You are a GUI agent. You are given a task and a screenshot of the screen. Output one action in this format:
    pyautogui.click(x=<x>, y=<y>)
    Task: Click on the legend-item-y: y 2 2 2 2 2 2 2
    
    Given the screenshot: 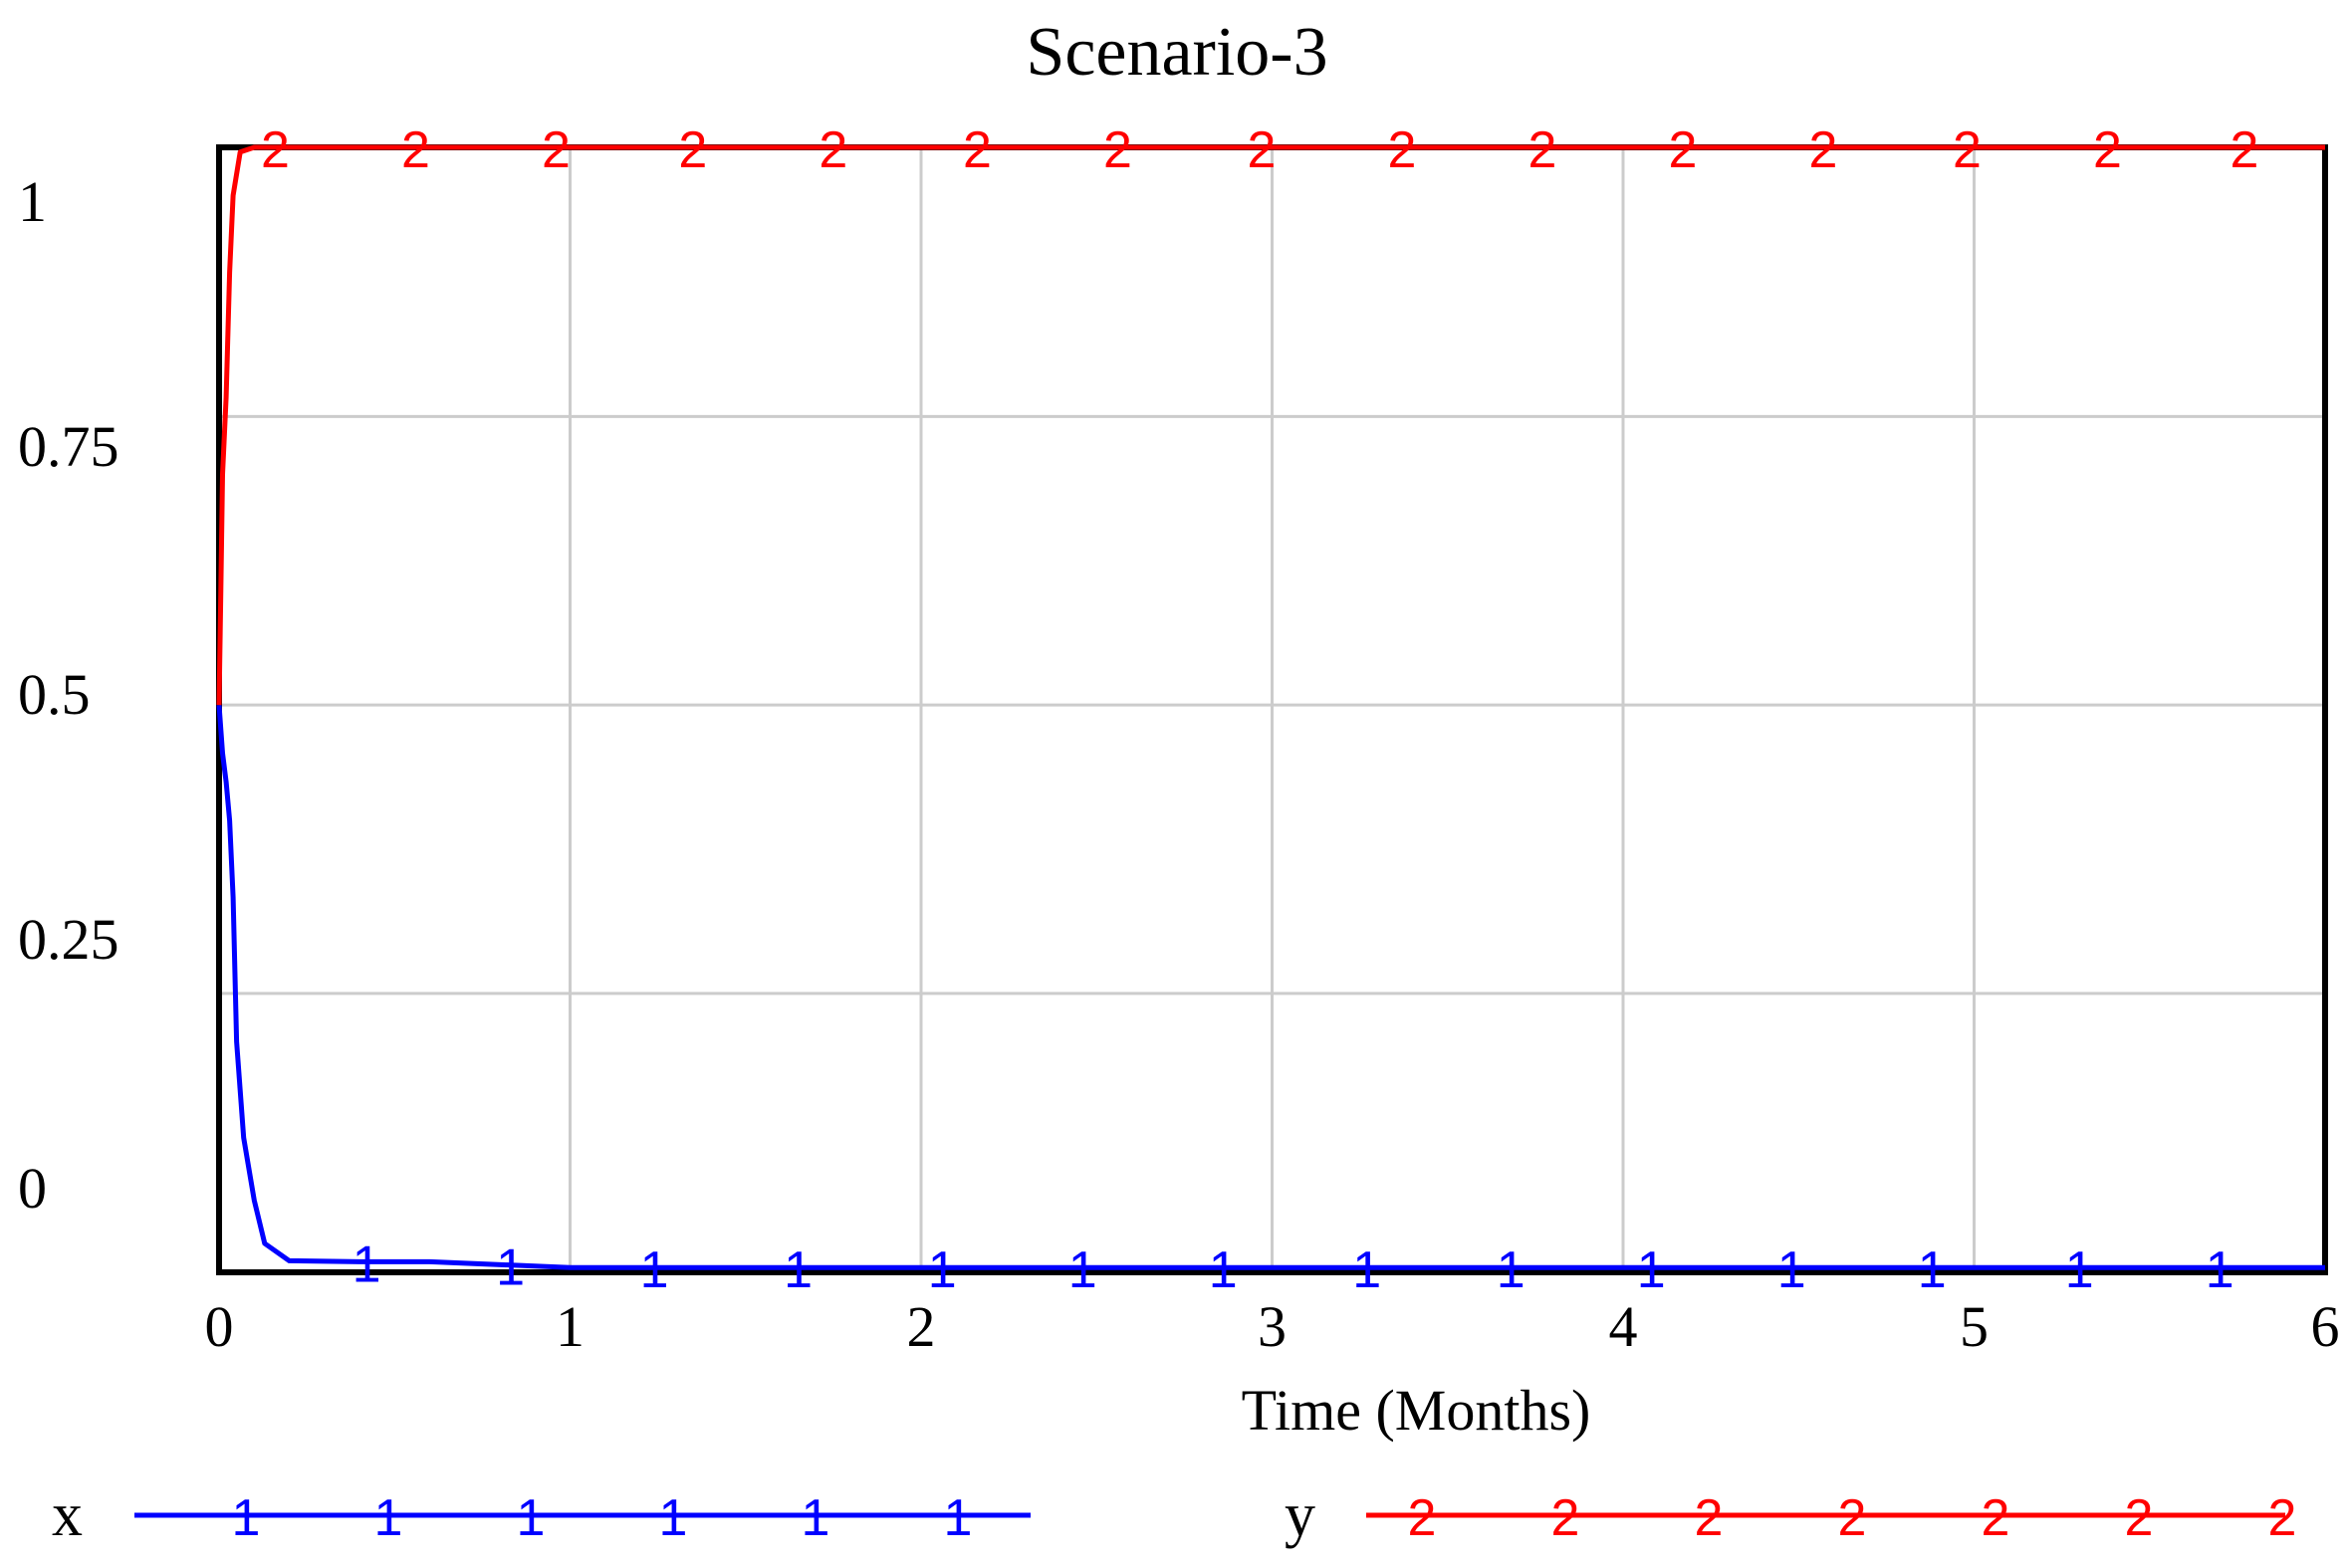 What is the action you would take?
    pyautogui.click(x=1790, y=1515)
    